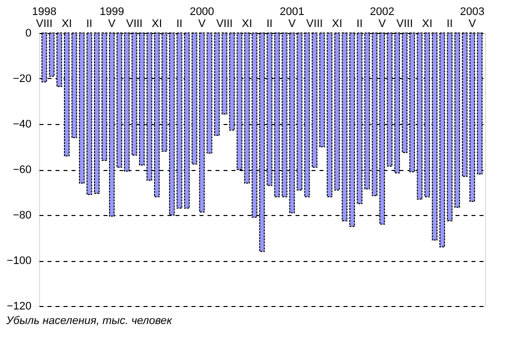 The height and width of the screenshot is (340, 512). I want to click on y-tick-label: −20, so click(22, 79).